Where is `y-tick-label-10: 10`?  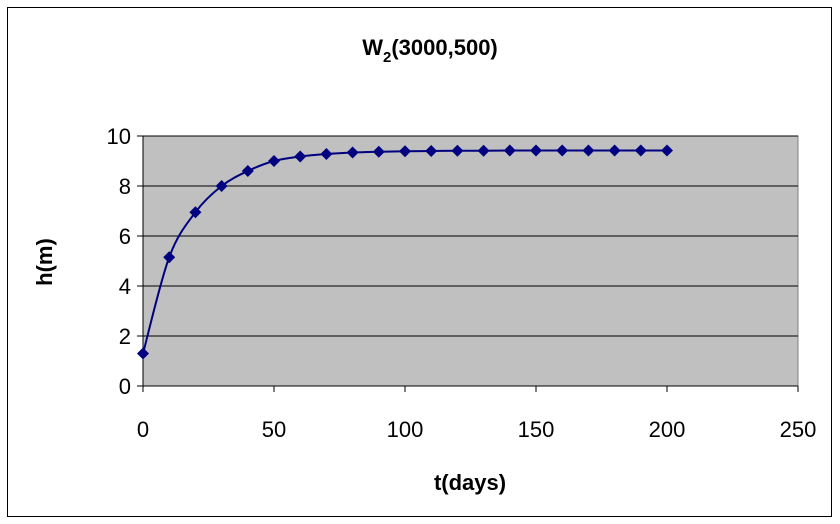
y-tick-label-10: 10 is located at coordinates (119, 136).